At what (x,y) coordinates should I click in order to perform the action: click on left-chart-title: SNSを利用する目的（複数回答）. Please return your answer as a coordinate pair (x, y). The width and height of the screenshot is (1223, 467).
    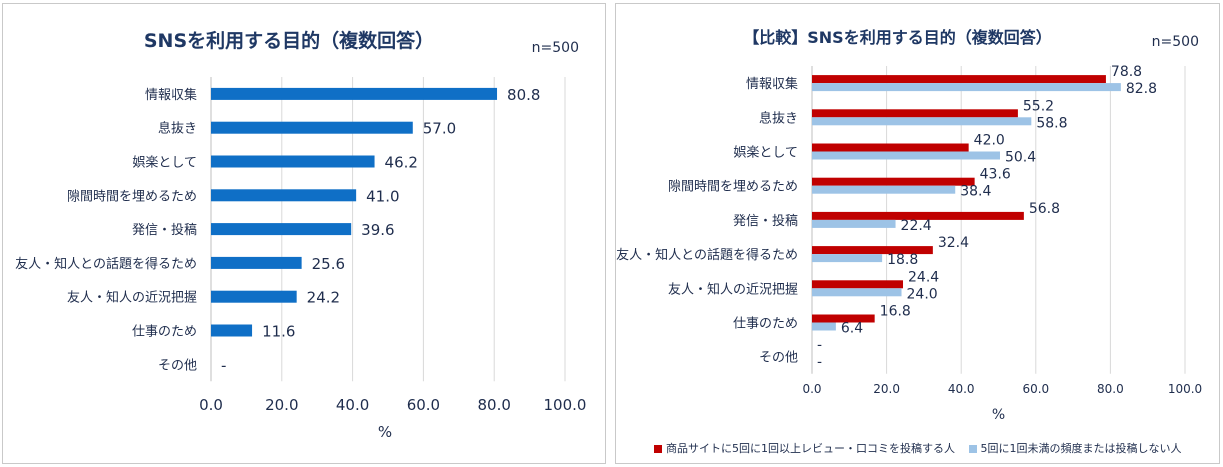
    Looking at the image, I should click on (289, 41).